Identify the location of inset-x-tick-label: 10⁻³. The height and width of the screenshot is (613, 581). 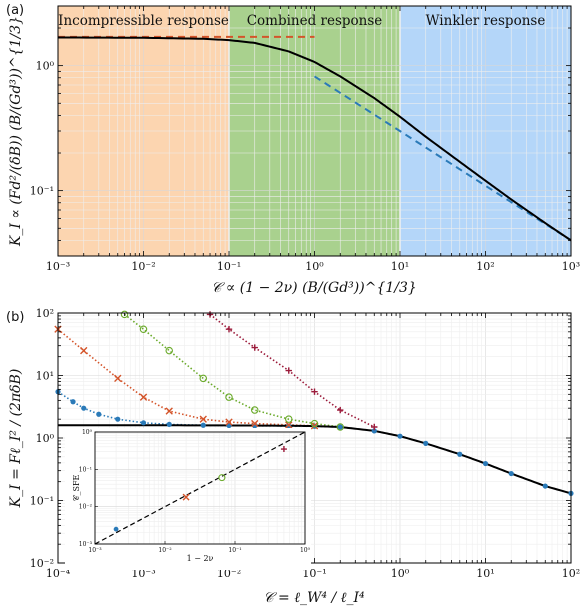
(95, 550).